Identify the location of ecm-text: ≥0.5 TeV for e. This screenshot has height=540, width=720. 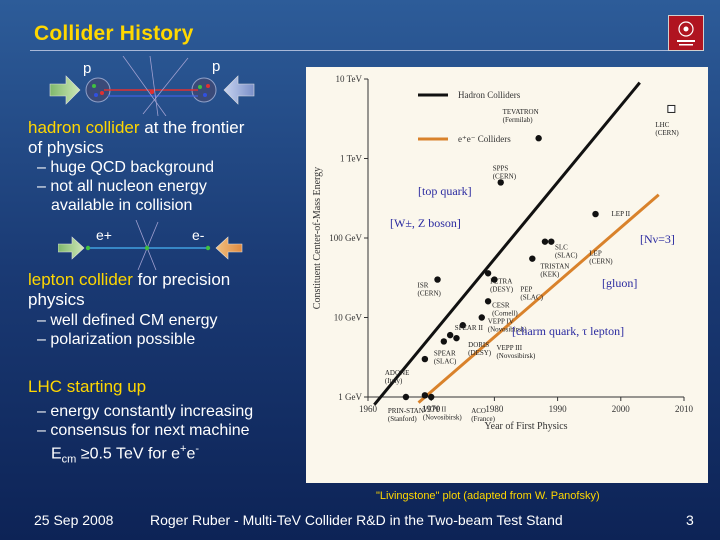
(128, 454).